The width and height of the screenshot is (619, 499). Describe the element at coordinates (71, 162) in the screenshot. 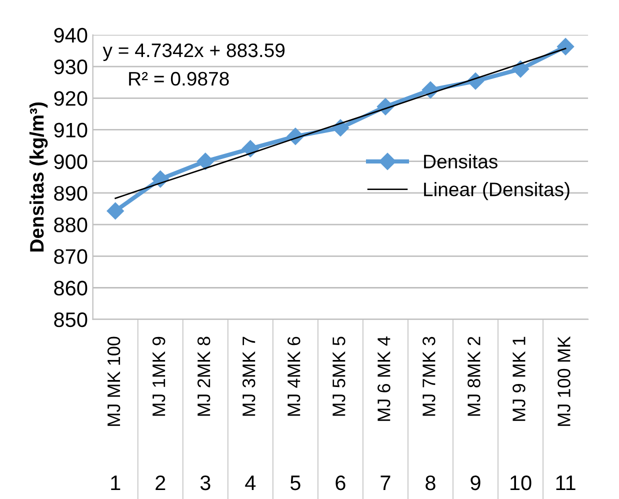

I see `y-tick-label: 900` at that location.